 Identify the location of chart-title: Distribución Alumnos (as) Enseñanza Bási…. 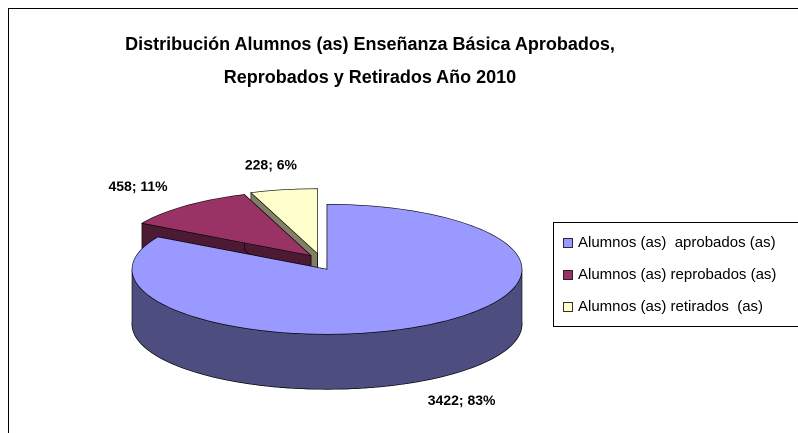
(370, 60).